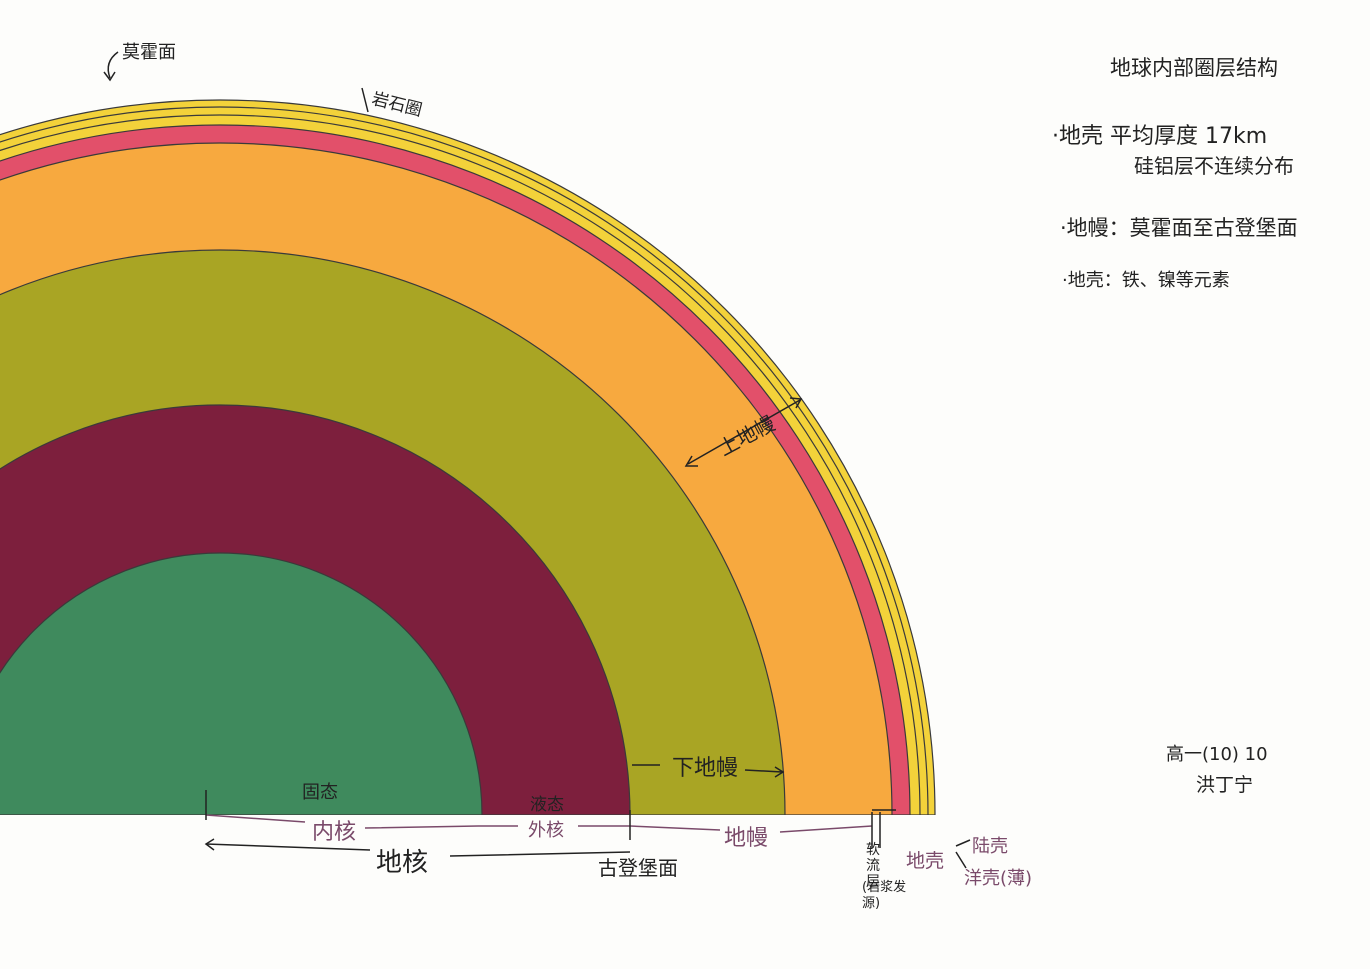 This screenshot has width=1370, height=969. I want to click on lower-mantle-arrow-right, so click(763, 771).